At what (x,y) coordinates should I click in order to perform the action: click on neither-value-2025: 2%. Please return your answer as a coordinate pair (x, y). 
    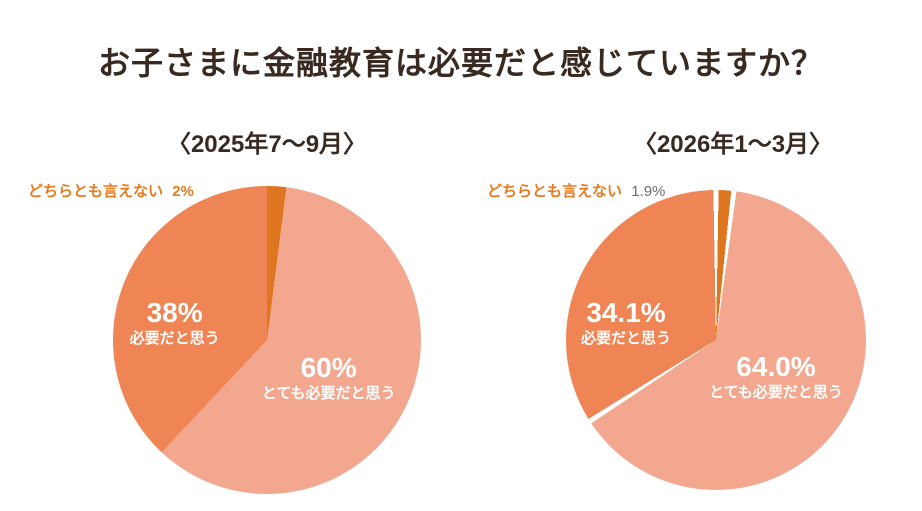
    Looking at the image, I should click on (183, 191).